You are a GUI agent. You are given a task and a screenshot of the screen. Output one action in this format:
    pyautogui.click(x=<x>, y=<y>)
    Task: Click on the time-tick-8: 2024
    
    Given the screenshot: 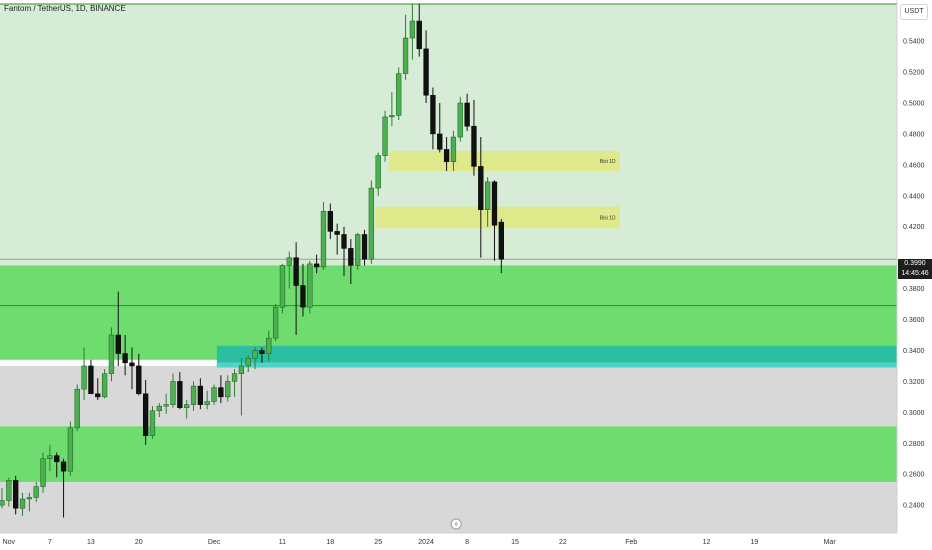 What is the action you would take?
    pyautogui.click(x=426, y=542)
    